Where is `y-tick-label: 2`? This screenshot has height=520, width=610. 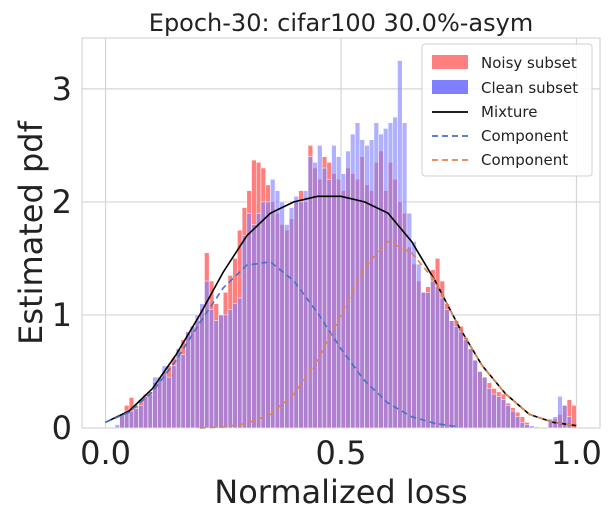 y-tick-label: 2 is located at coordinates (62, 202).